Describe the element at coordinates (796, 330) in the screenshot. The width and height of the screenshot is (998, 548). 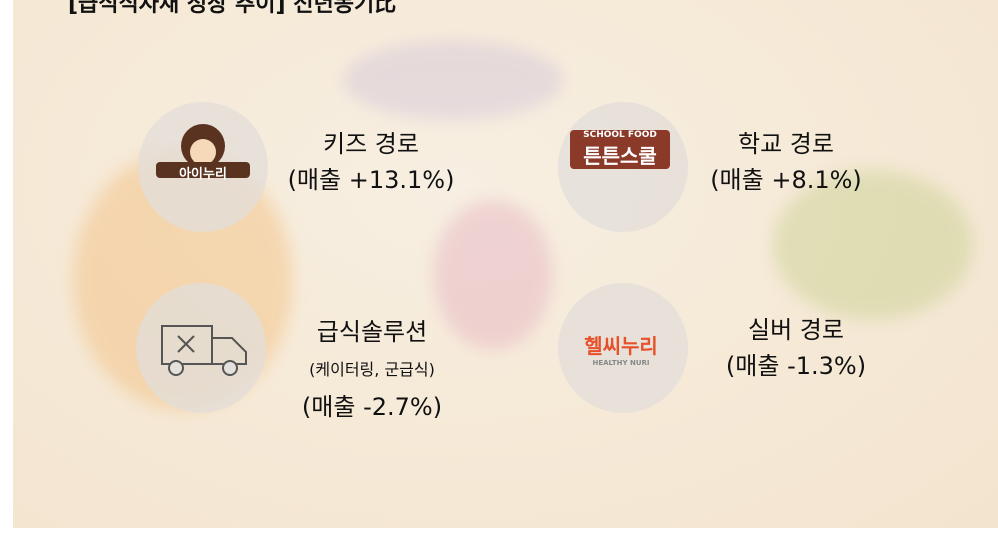
I see `segment-label: 실버 경로` at that location.